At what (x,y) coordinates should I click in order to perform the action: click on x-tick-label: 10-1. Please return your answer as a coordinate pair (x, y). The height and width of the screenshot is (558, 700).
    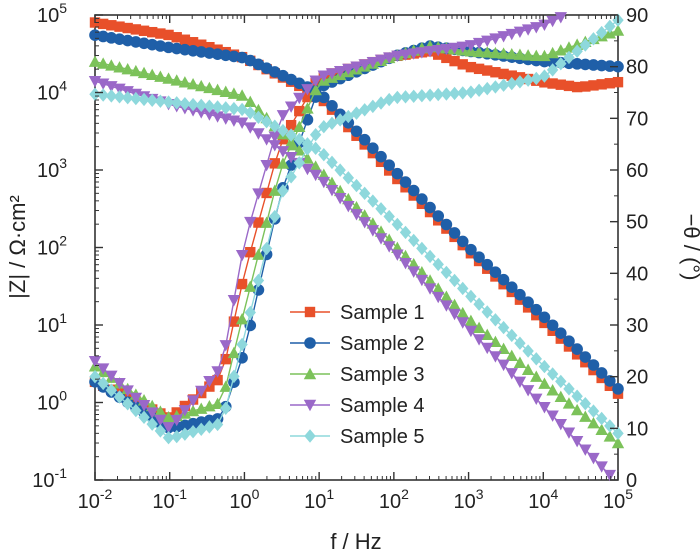
    Looking at the image, I should click on (169, 499).